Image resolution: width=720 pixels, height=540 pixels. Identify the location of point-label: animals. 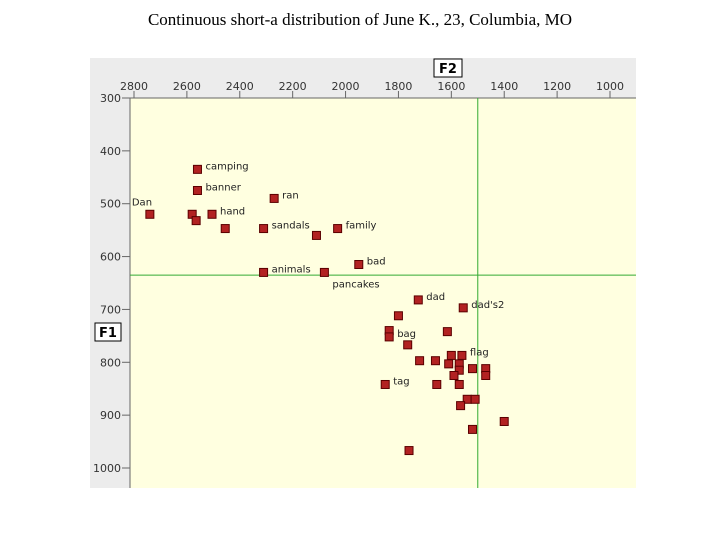
(291, 269).